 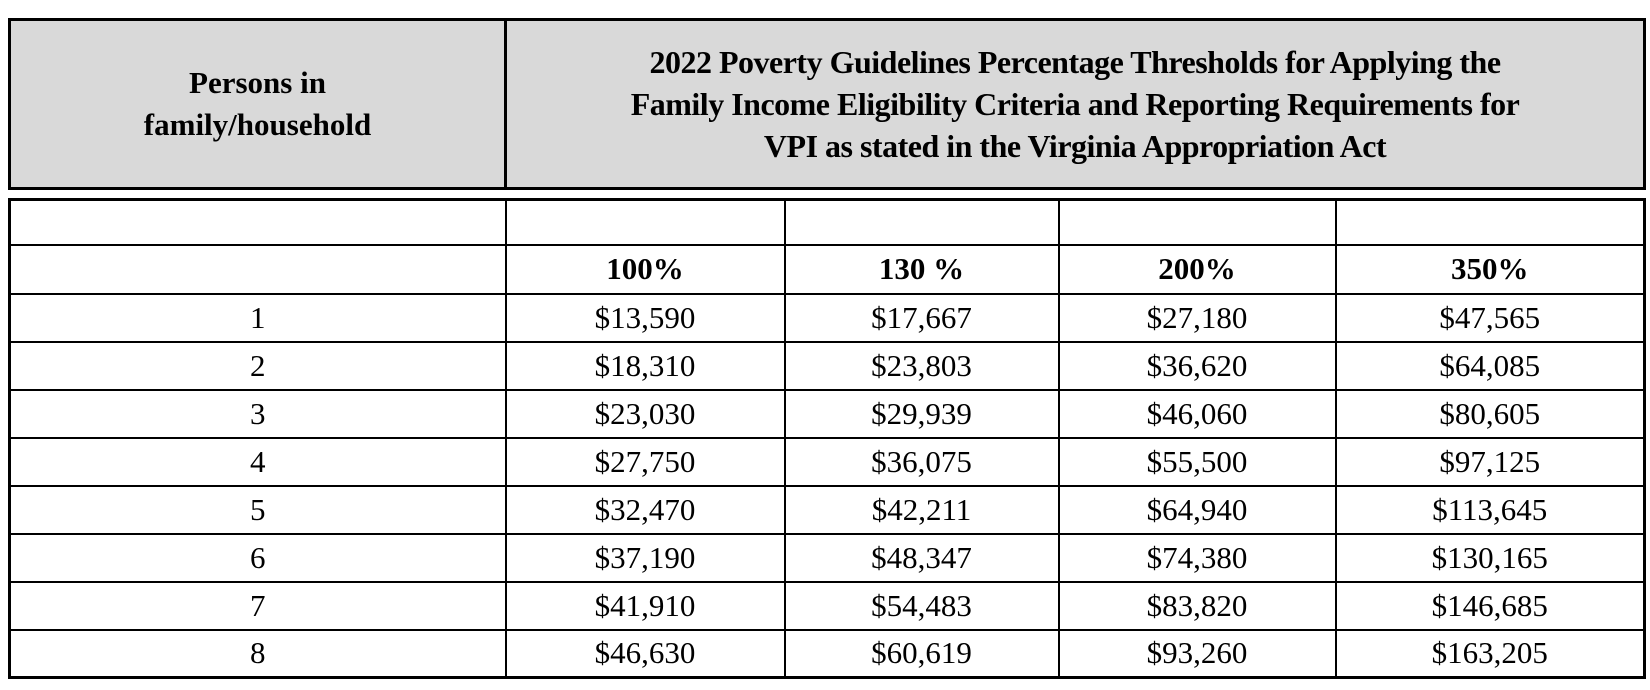 I want to click on value-cell: $146,685, so click(x=1490, y=605).